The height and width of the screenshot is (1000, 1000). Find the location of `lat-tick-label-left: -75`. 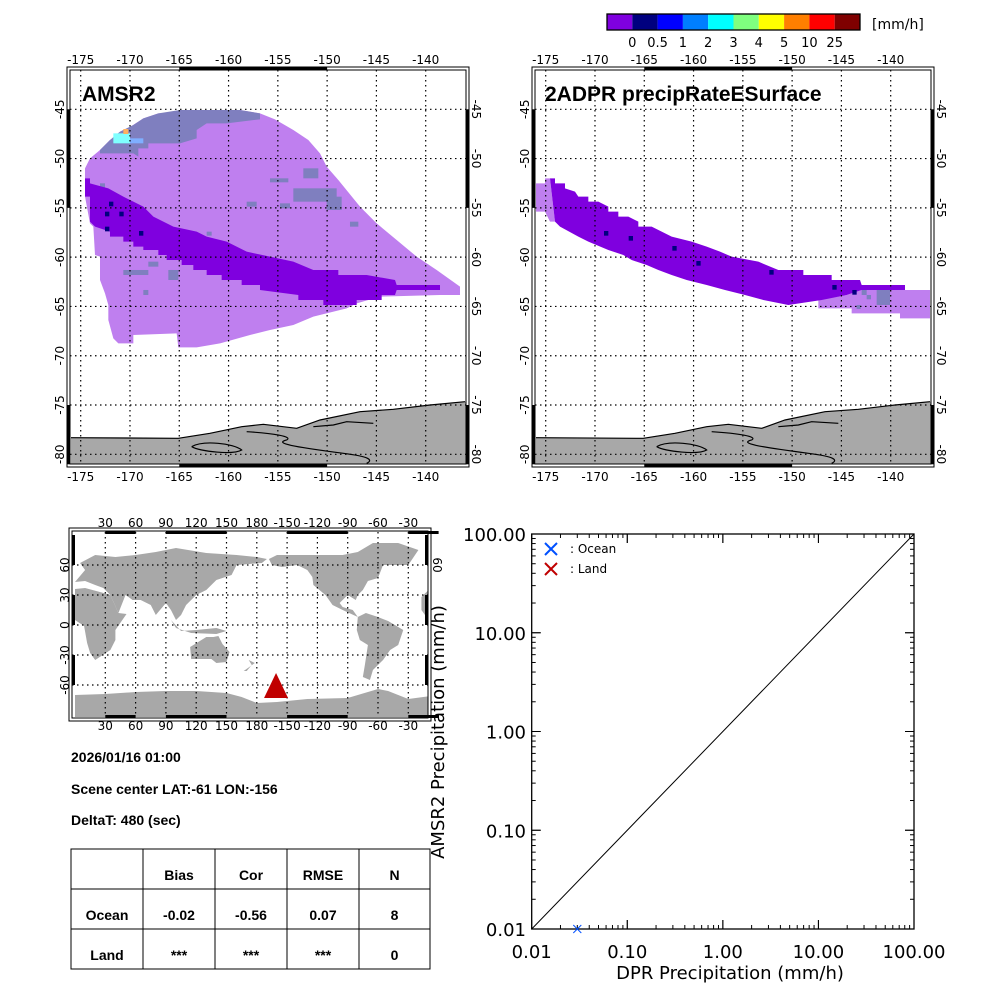

lat-tick-label-left: -75 is located at coordinates (525, 405).